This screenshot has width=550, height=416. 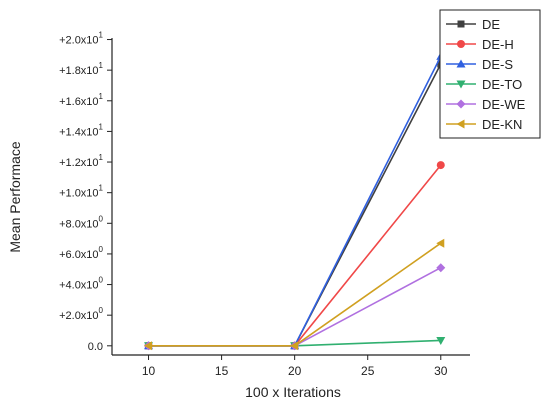 I want to click on y-tick-label: 0.0, so click(x=95, y=347).